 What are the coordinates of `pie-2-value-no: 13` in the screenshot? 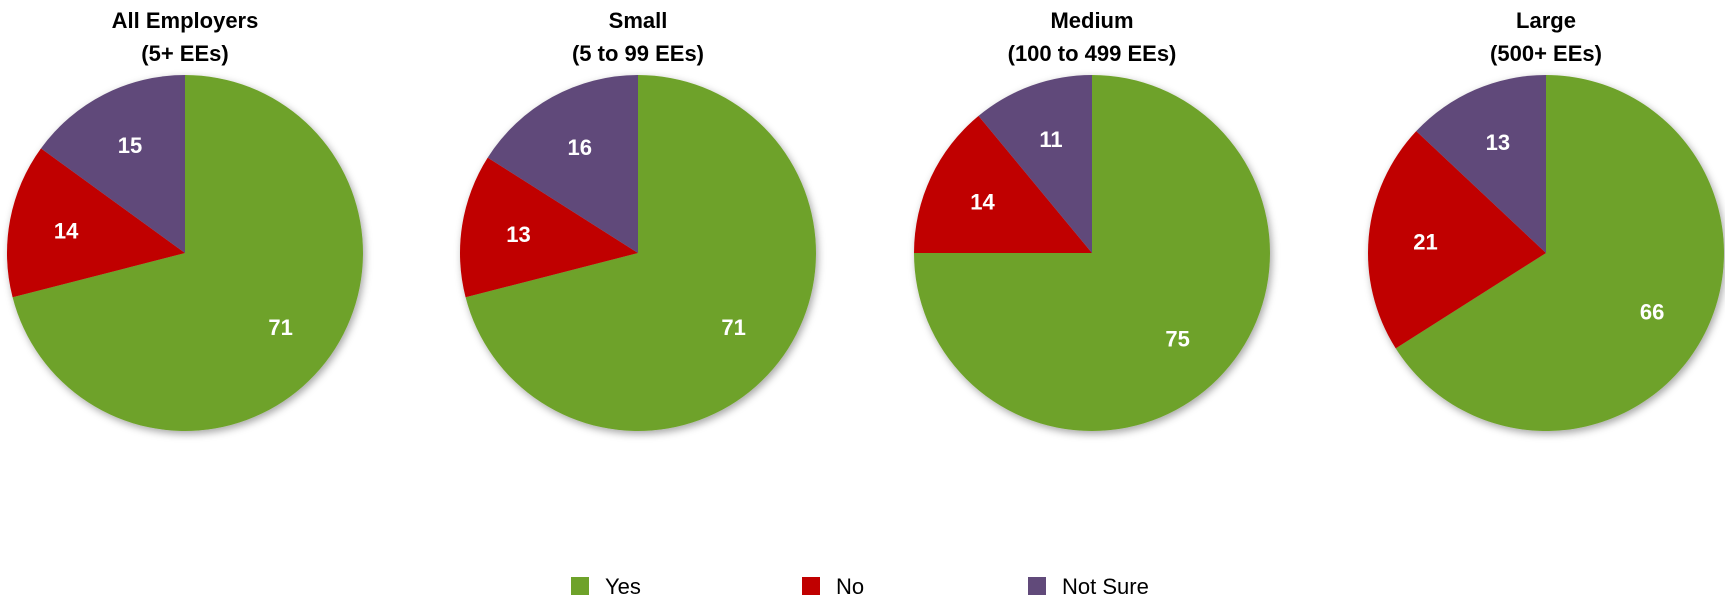 It's located at (518, 234).